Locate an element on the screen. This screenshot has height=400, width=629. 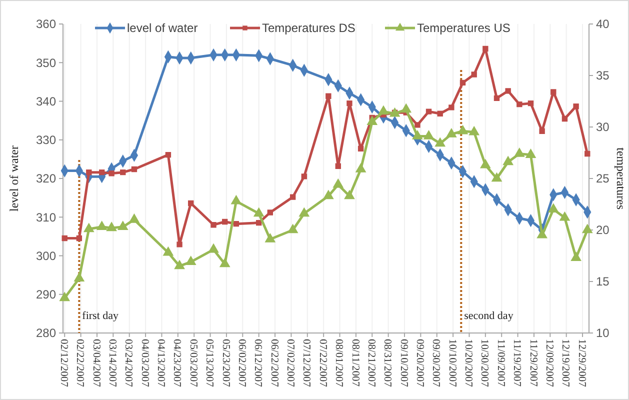
y-tick-label: 300 is located at coordinates (46, 255).